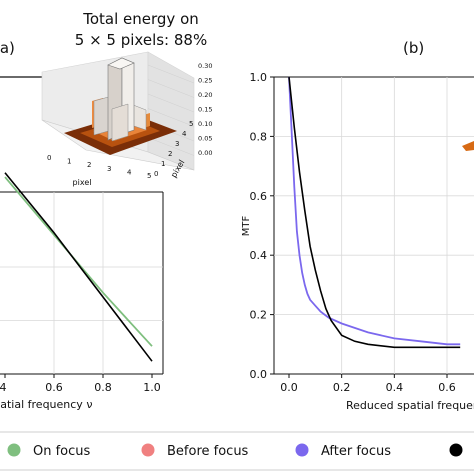  Describe the element at coordinates (205, 81) in the screenshot. I see `inset-ztick-label: 0.25` at that location.